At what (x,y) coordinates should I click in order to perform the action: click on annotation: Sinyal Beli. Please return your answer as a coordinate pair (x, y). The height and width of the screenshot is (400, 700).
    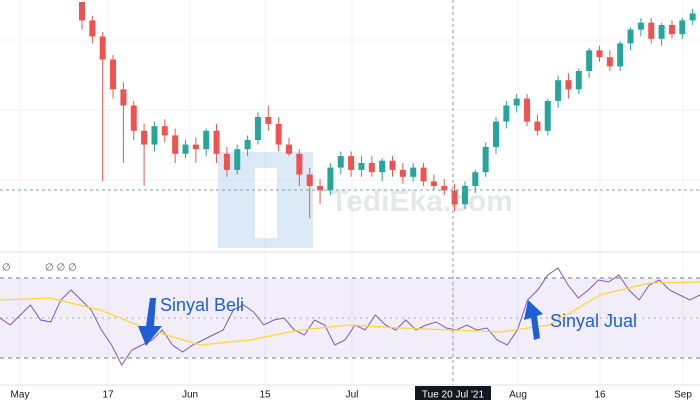
    Looking at the image, I should click on (202, 305).